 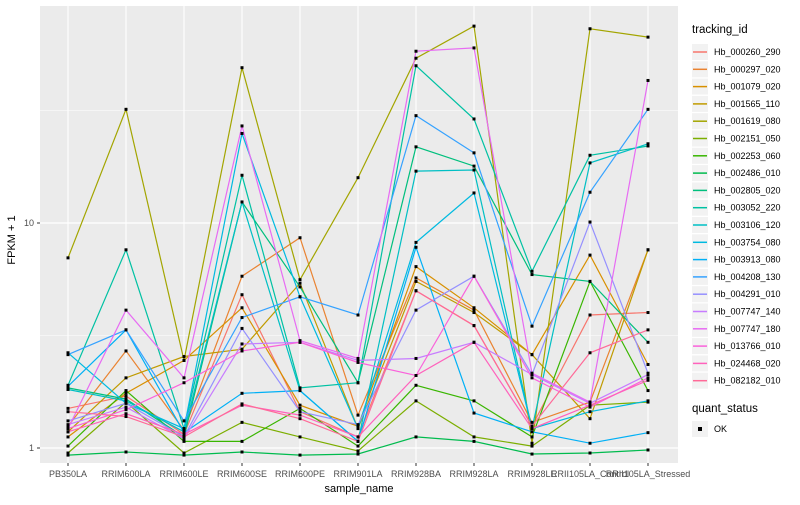 I want to click on x-axis-title: sample_name, so click(x=358, y=489).